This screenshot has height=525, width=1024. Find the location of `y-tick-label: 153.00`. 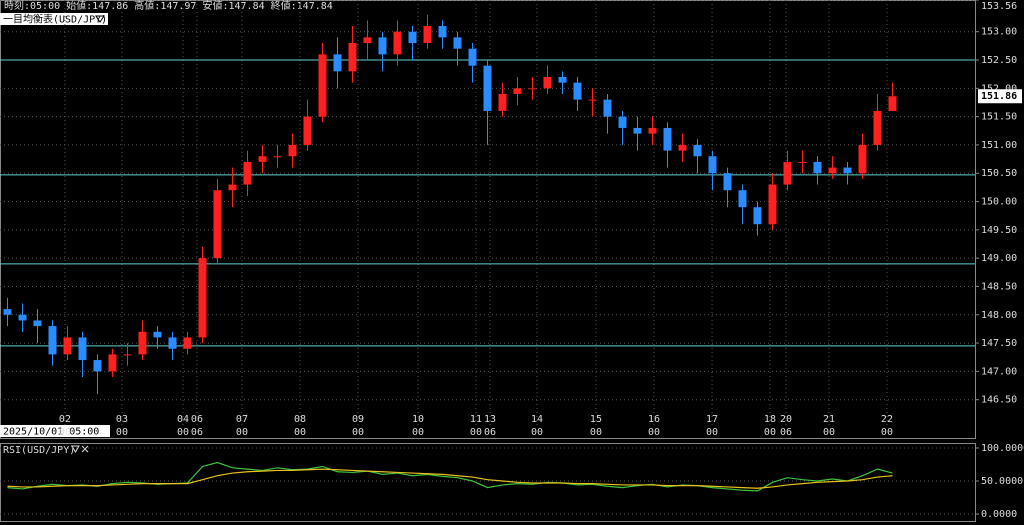

y-tick-label: 153.00 is located at coordinates (999, 32).